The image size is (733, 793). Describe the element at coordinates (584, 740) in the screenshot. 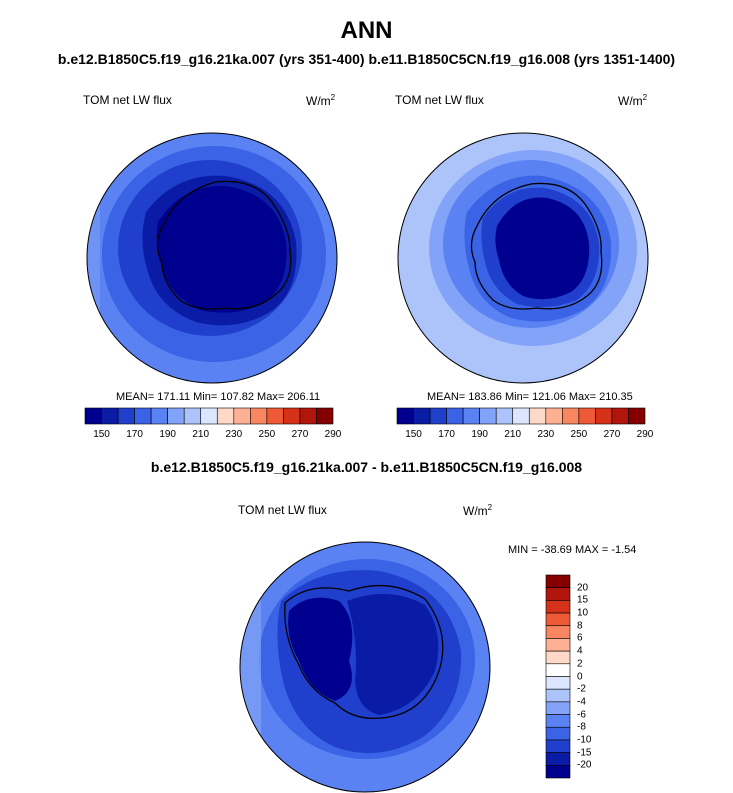

I see `diff-colorbar-tick-label: -10` at that location.